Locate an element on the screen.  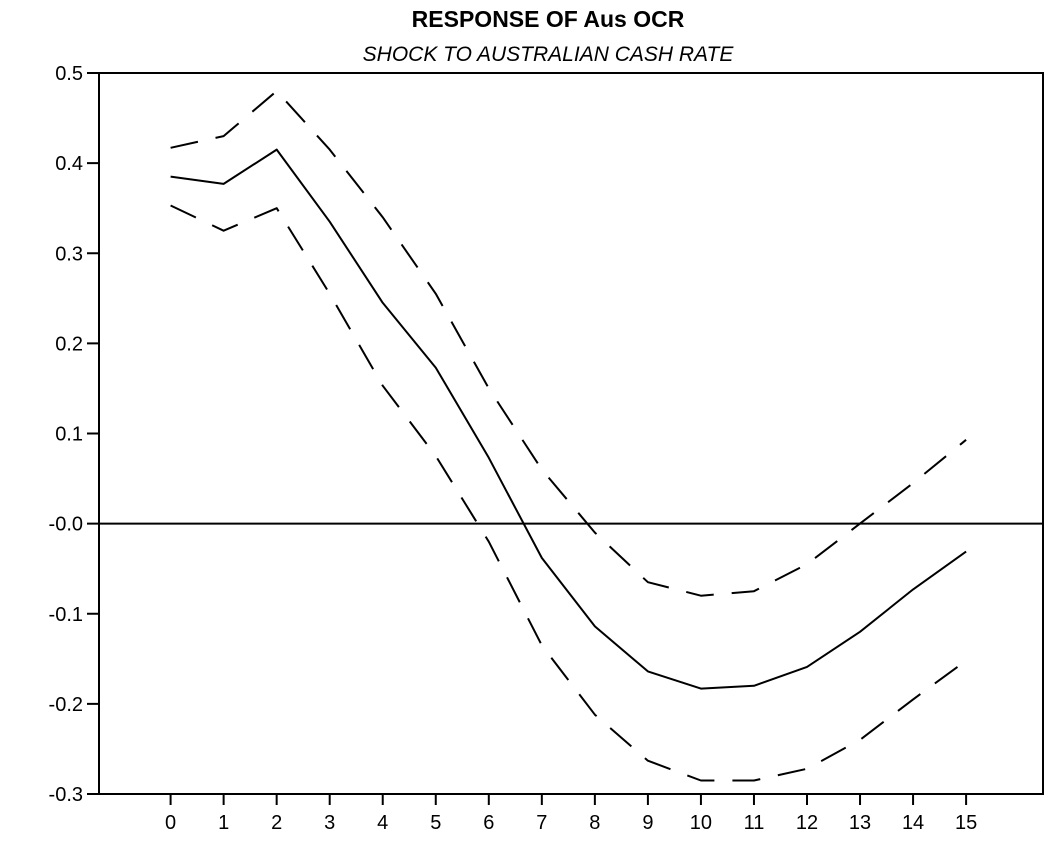
y-tick-label: -0.1 is located at coordinates (66, 615).